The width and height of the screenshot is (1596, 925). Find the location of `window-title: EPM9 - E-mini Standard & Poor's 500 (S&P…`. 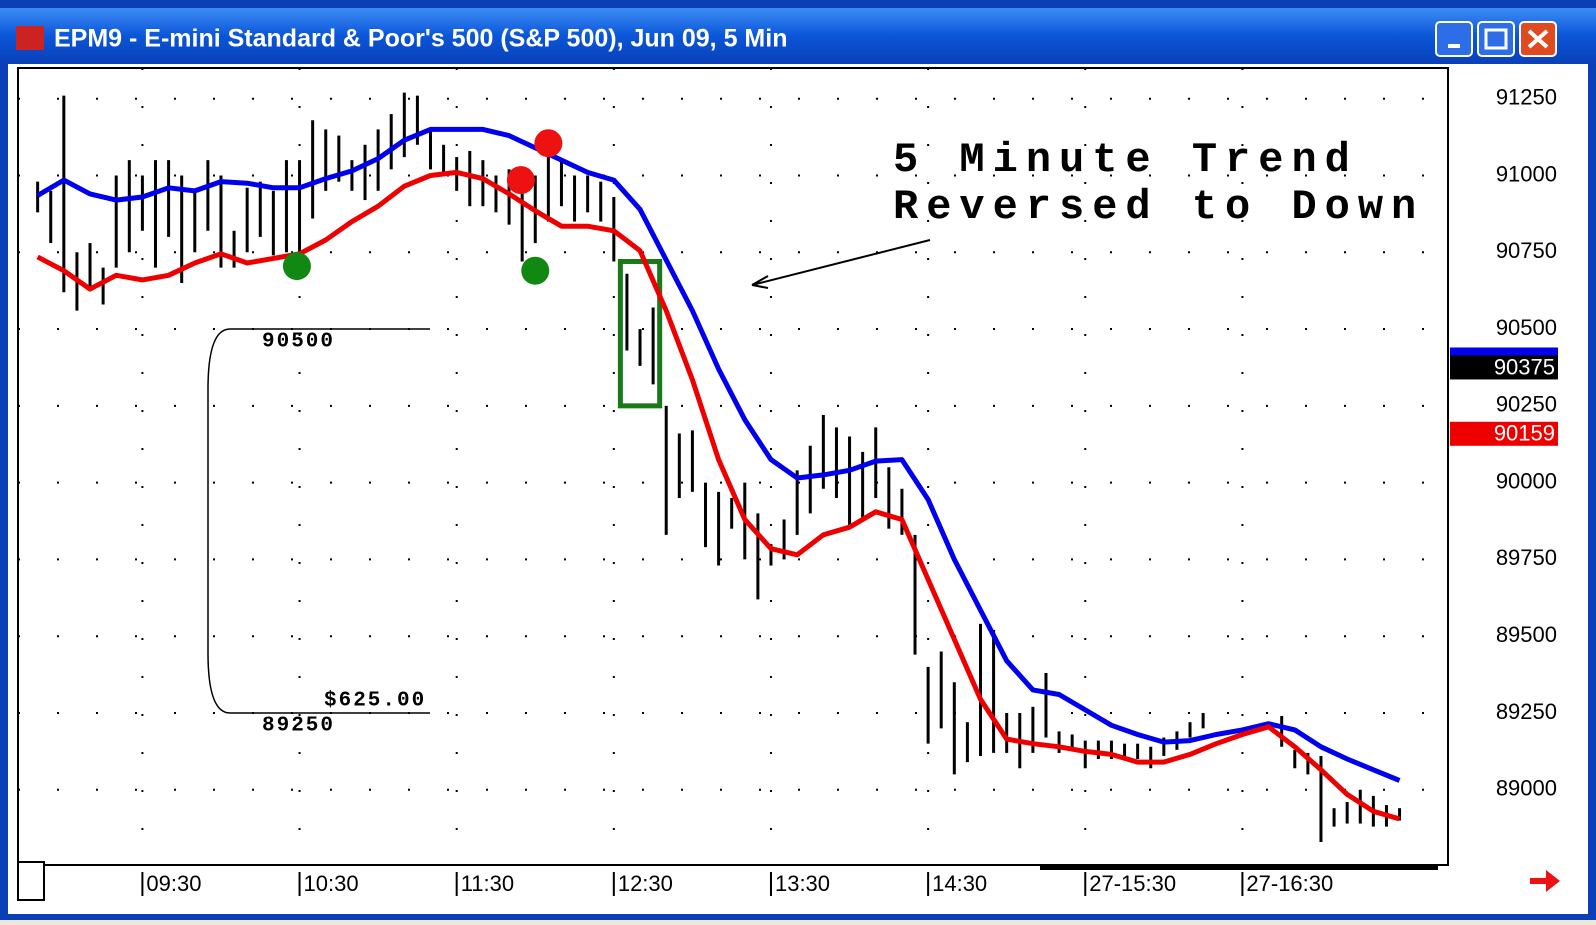

window-title: EPM9 - E-mini Standard & Poor's 500 (S&P… is located at coordinates (420, 39).